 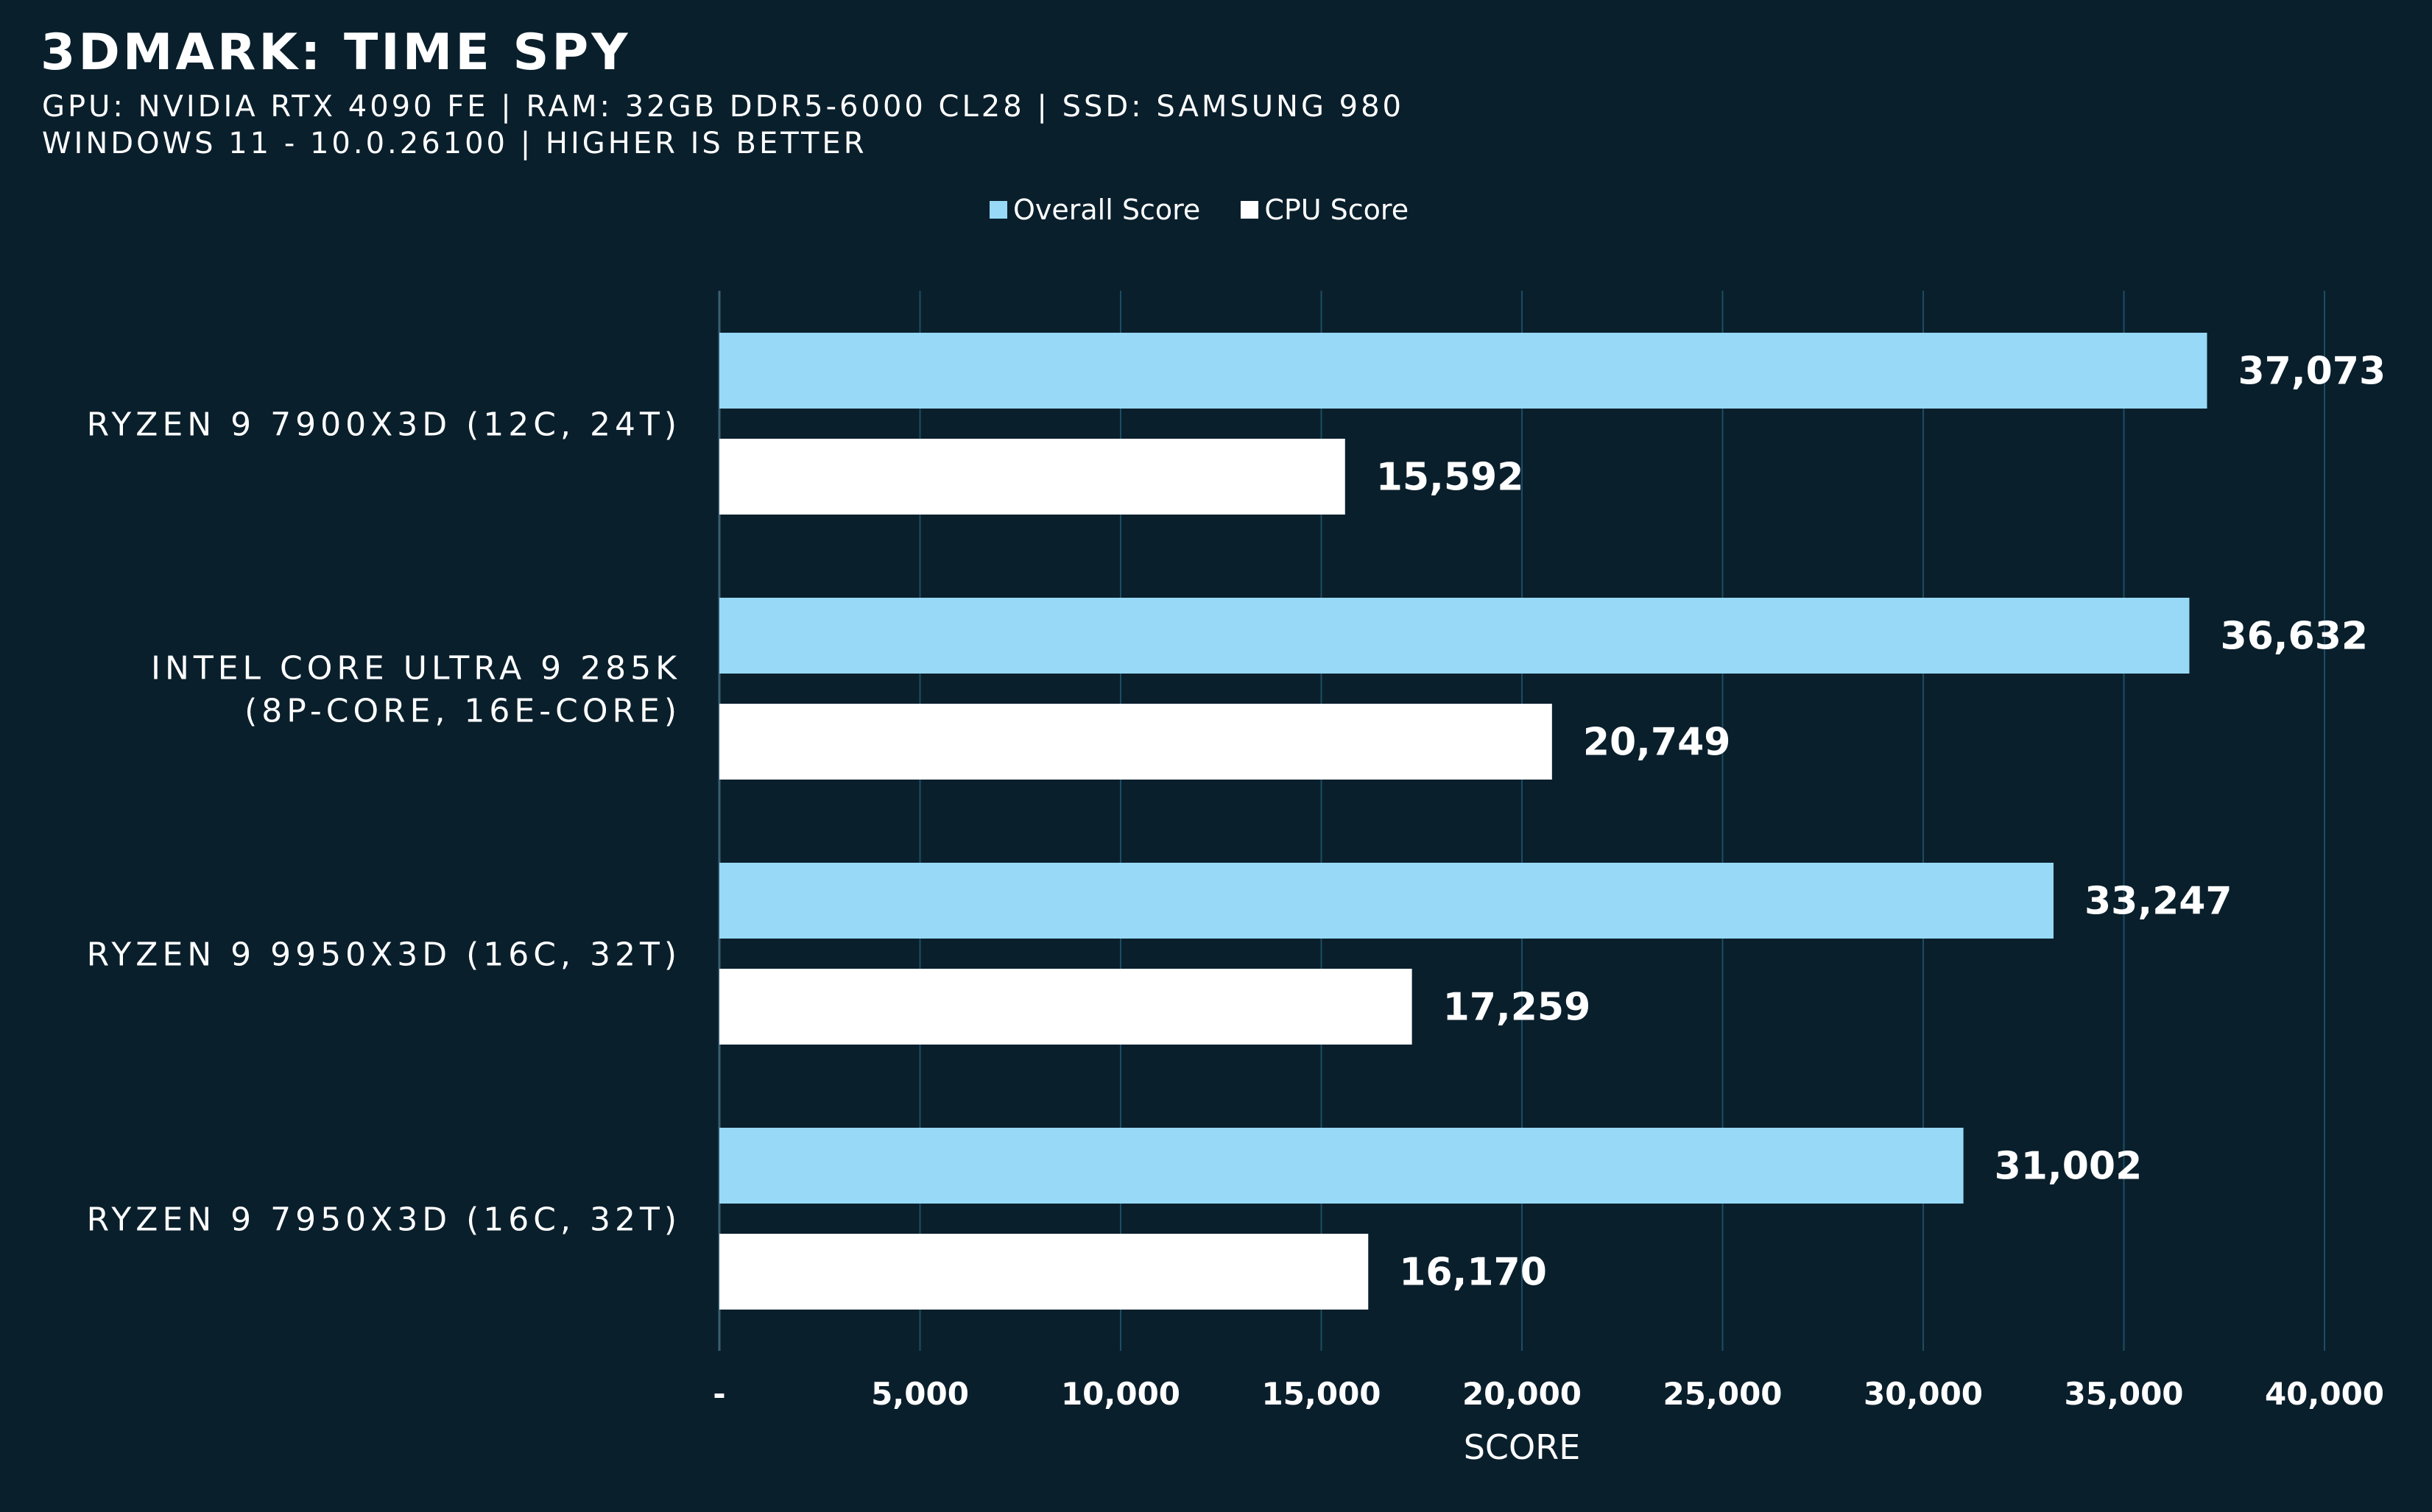 I want to click on data-label: 33,247, so click(x=2158, y=902).